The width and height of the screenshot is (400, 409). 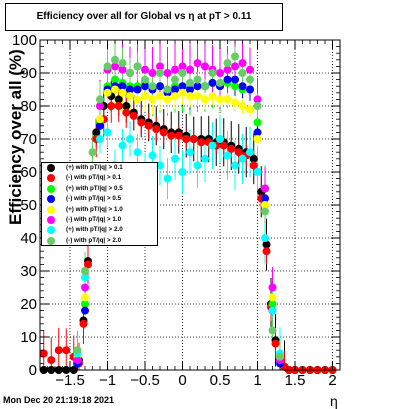 What do you see at coordinates (59, 400) in the screenshot?
I see `datestamp: Mon Dec 20 21:19:18 2021` at bounding box center [59, 400].